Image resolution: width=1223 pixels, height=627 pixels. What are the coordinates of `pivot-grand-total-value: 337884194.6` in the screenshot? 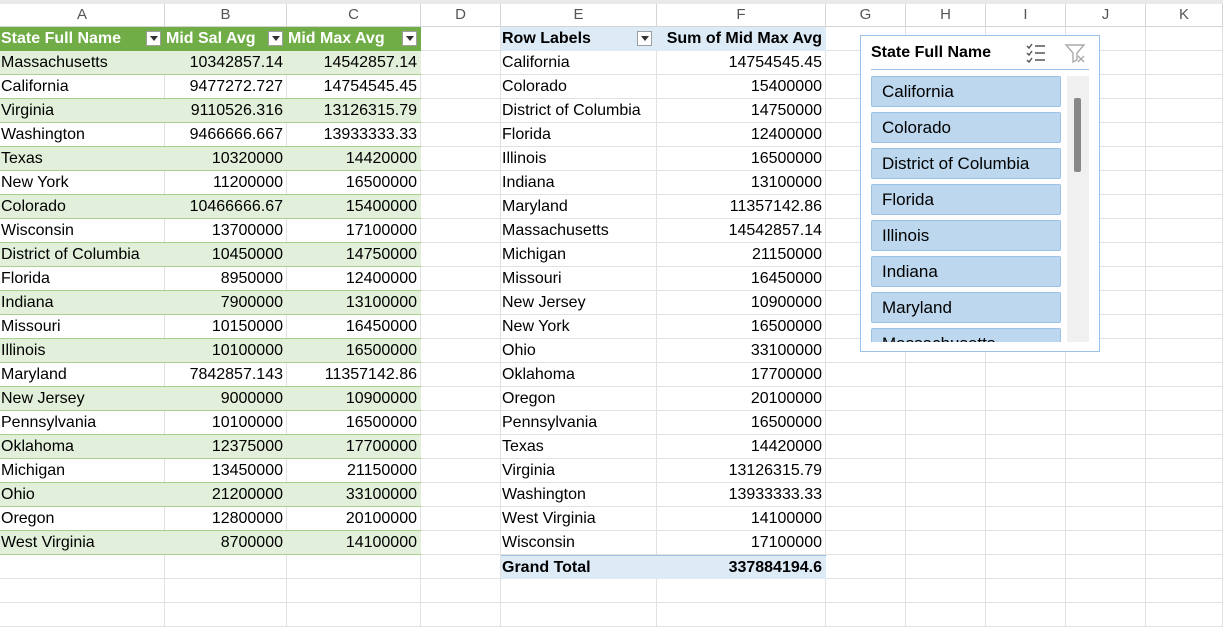 It's located at (741, 567).